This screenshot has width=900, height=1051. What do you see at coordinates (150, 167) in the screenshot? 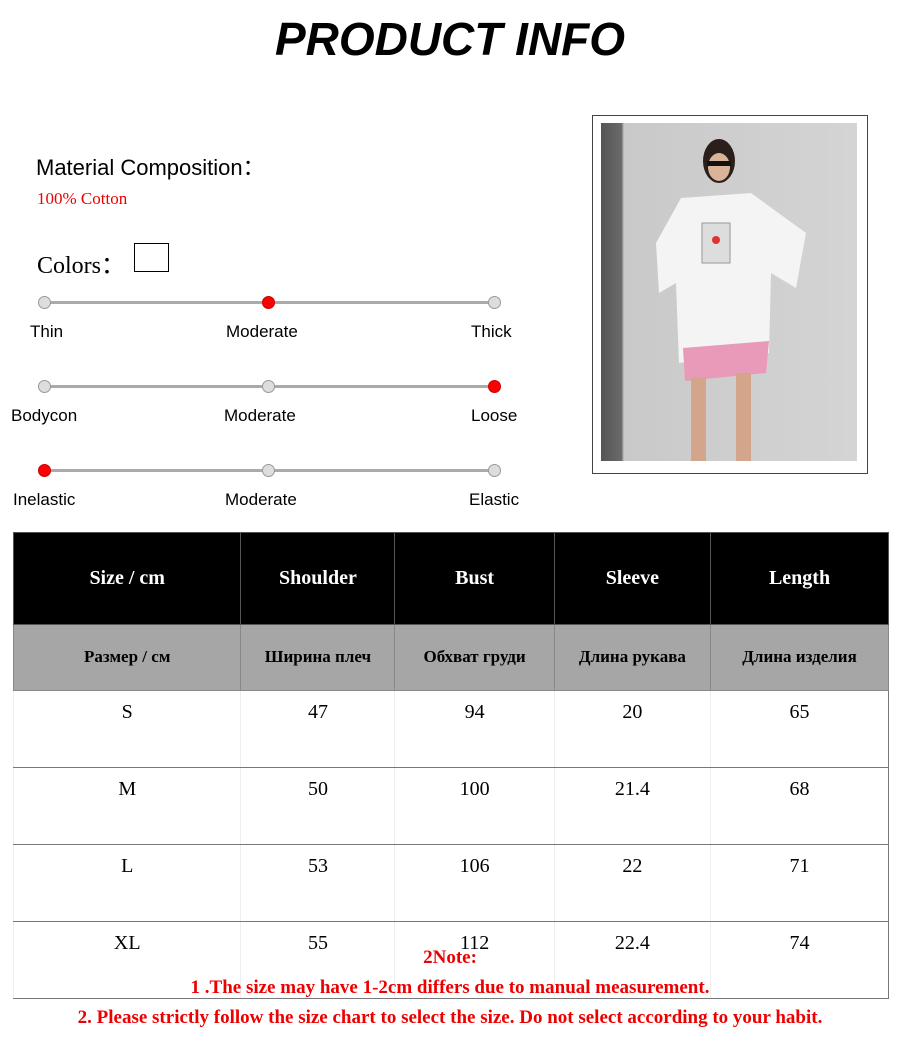
I see `material-label: Material Composition：` at bounding box center [150, 167].